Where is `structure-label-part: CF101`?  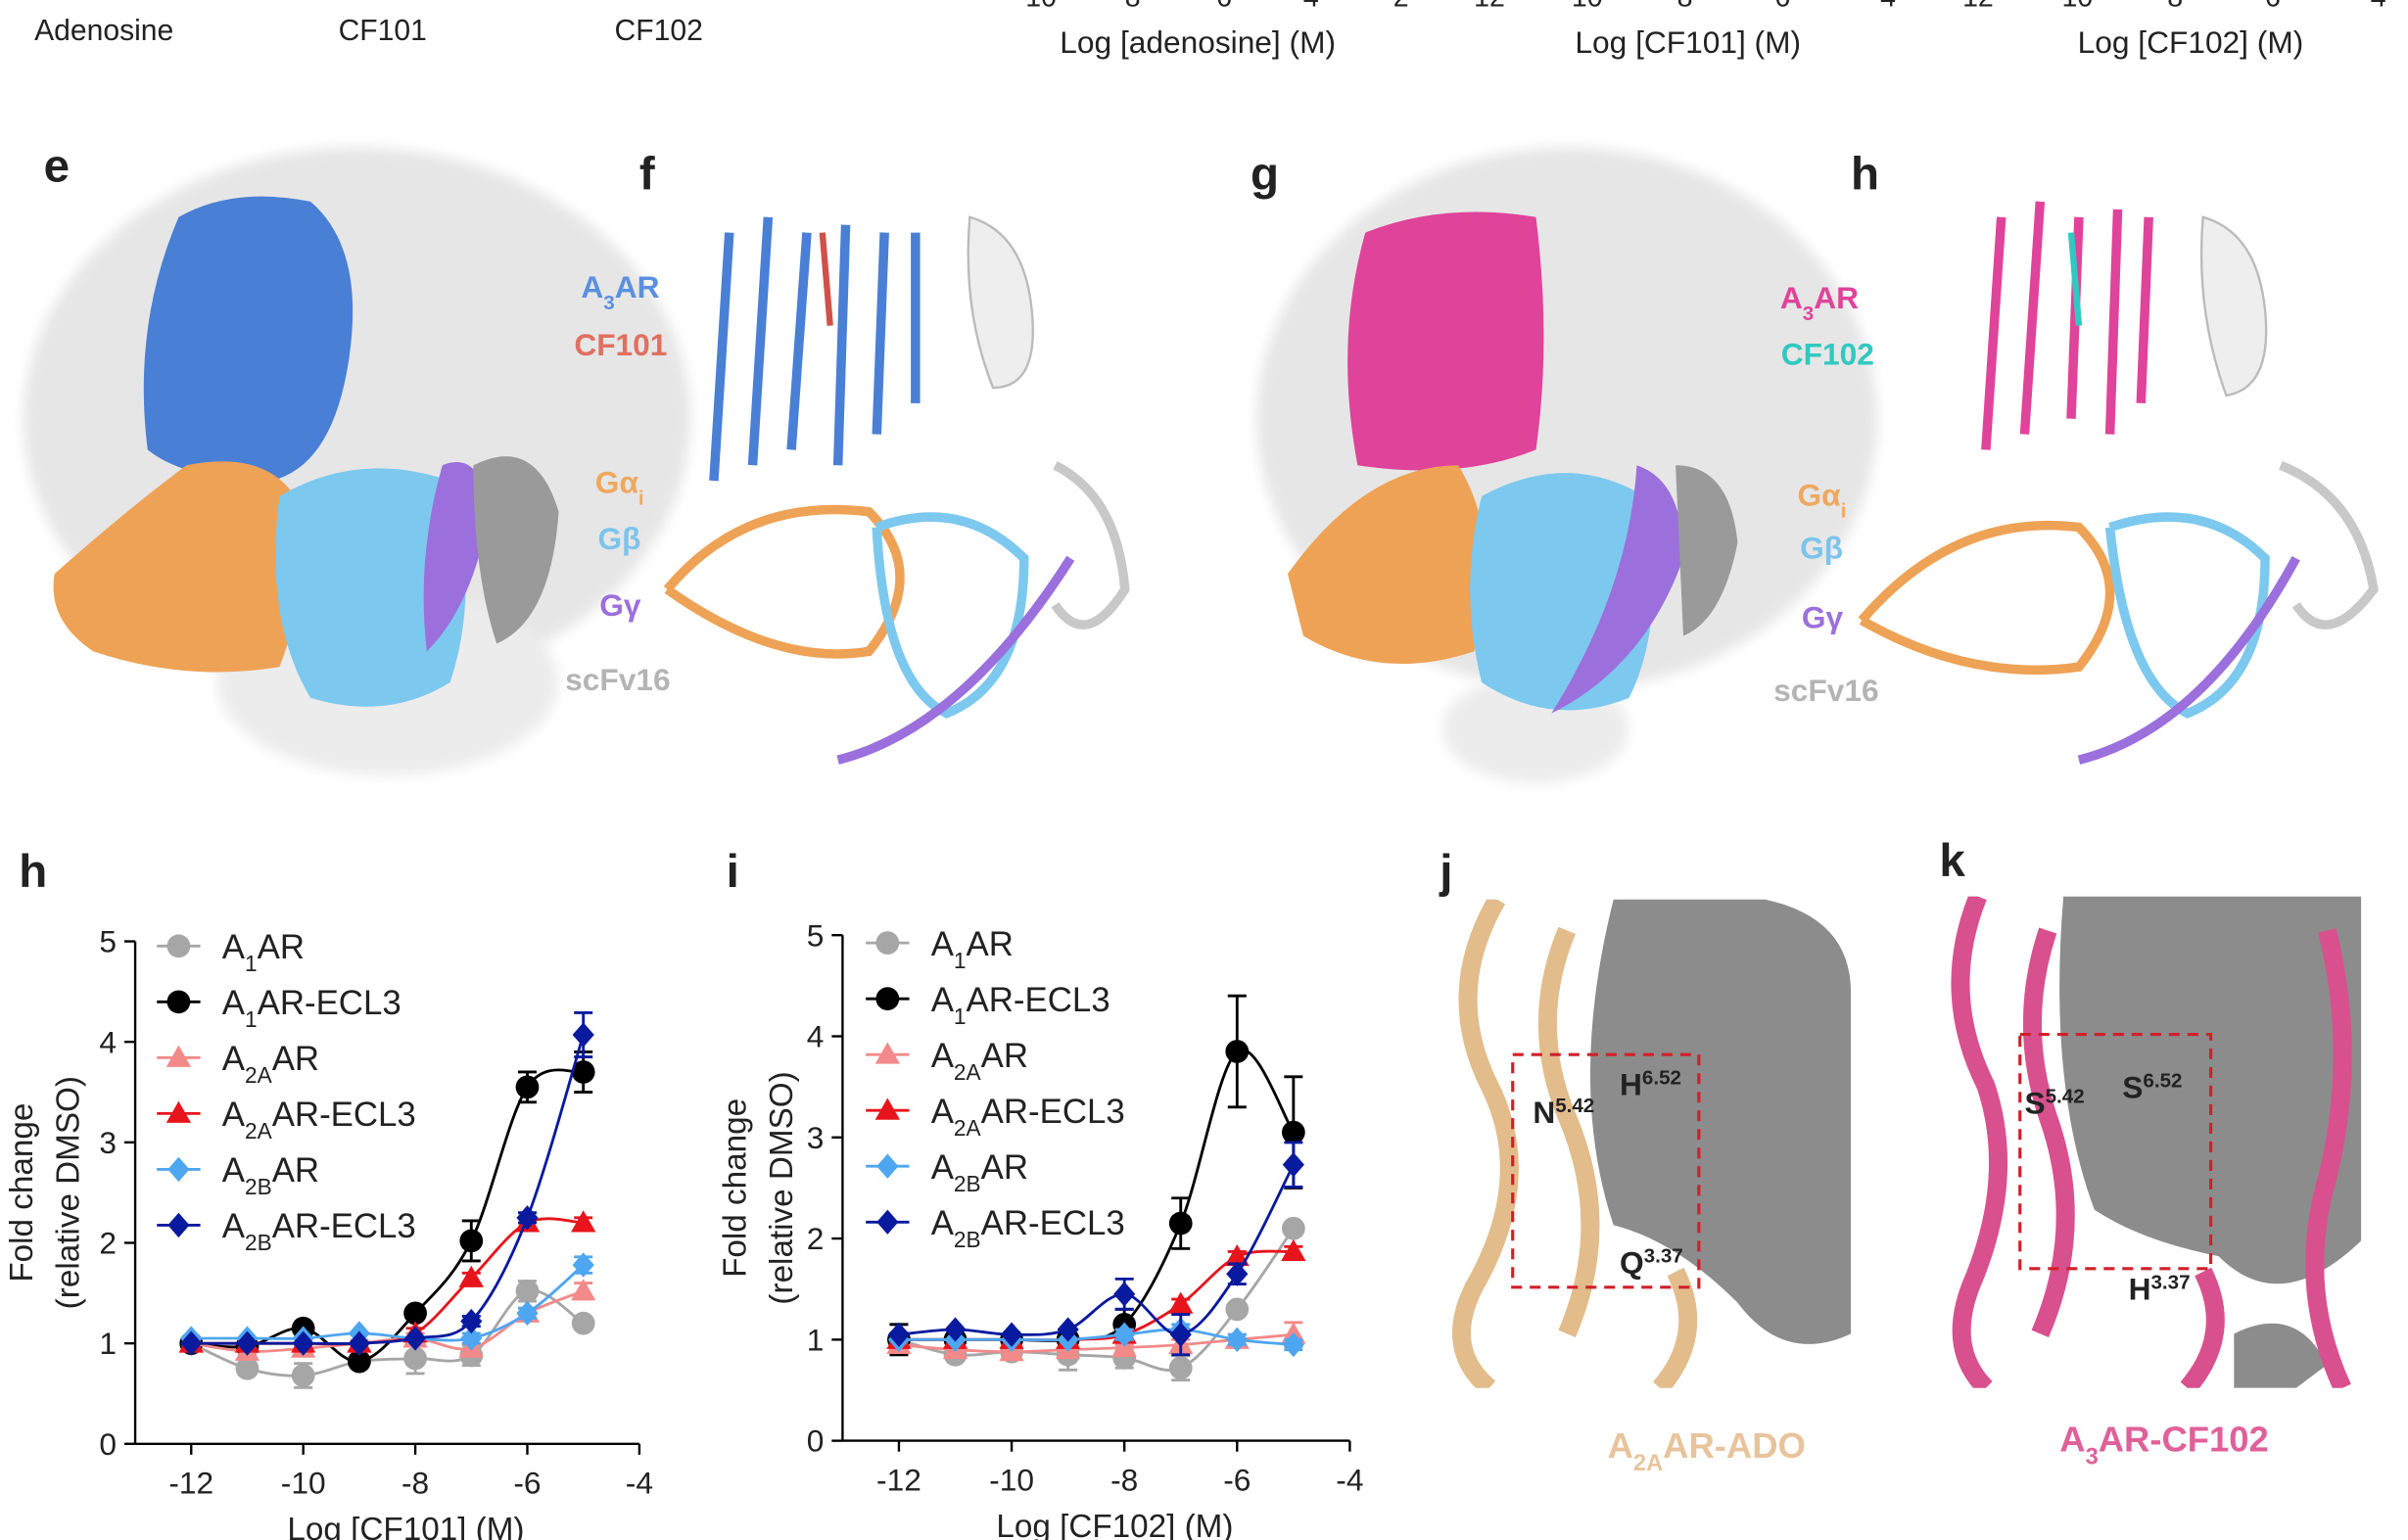
structure-label-part: CF101 is located at coordinates (620, 344).